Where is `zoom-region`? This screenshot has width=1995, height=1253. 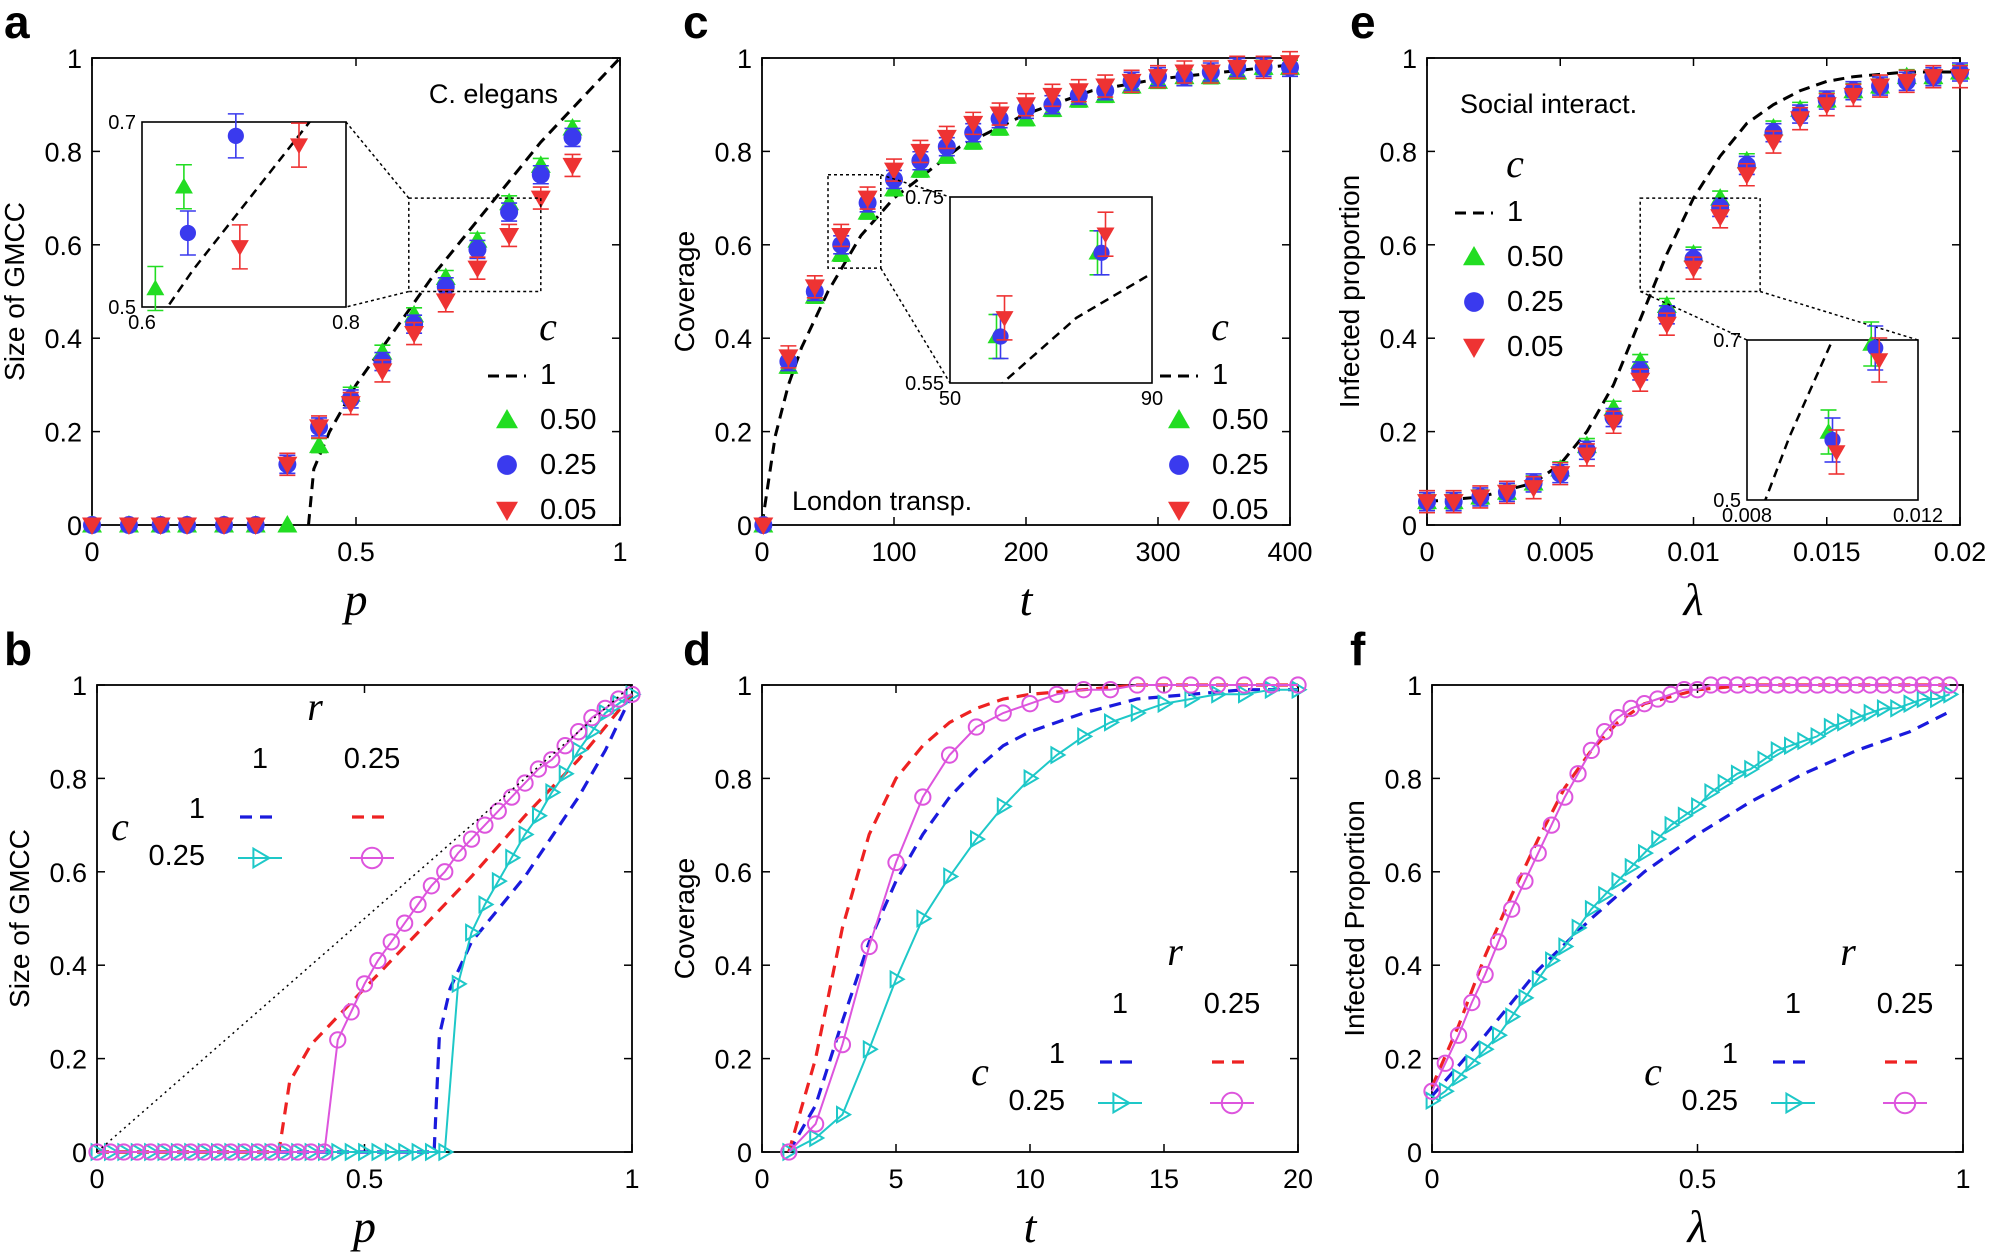
zoom-region is located at coordinates (475, 245).